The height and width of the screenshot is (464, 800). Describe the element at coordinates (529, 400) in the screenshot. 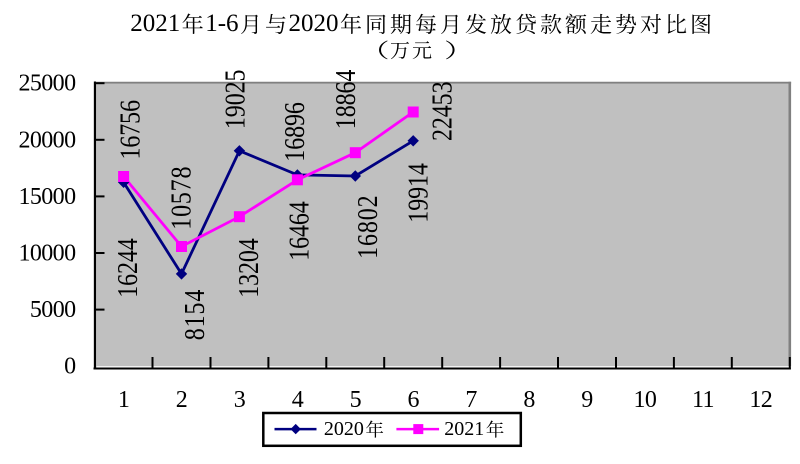

I see `svg-text: 8` at that location.